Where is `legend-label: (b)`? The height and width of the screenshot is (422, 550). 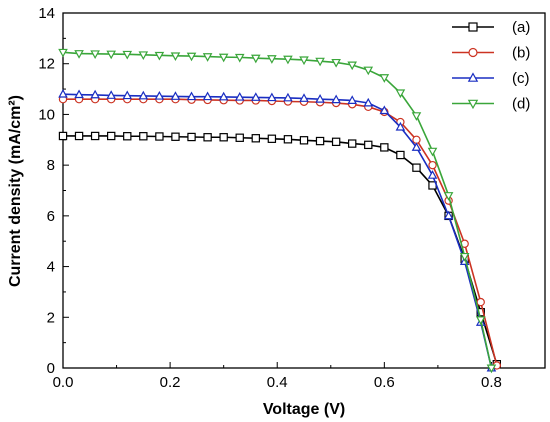 legend-label: (b) is located at coordinates (521, 53).